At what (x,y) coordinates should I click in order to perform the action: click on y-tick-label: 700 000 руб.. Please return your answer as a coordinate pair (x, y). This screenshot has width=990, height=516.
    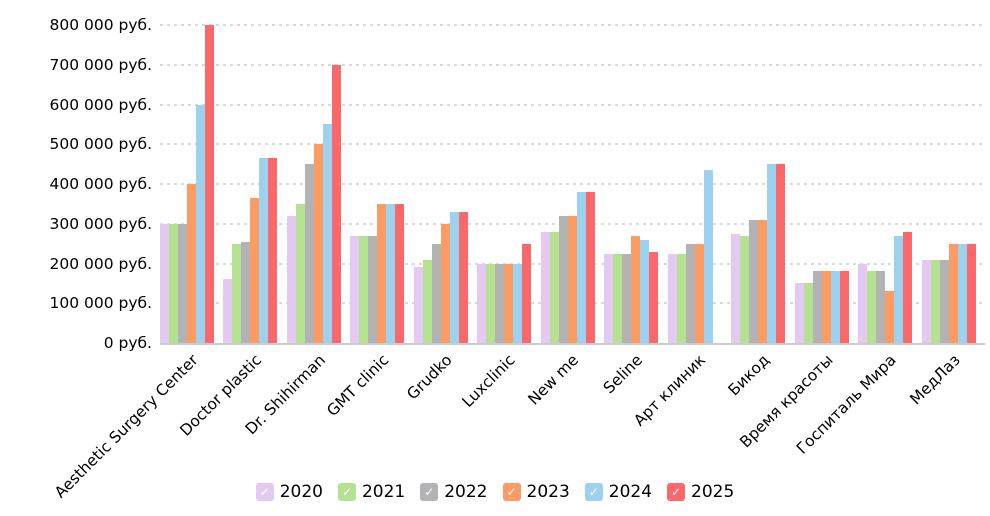
    Looking at the image, I should click on (100, 64).